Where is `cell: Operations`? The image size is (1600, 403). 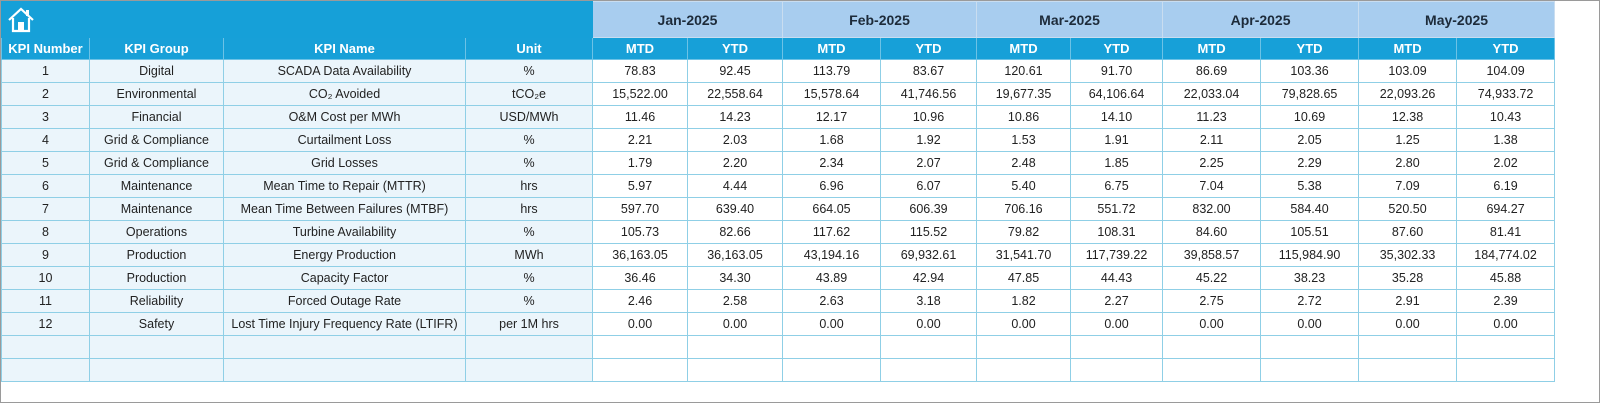 cell: Operations is located at coordinates (156, 232).